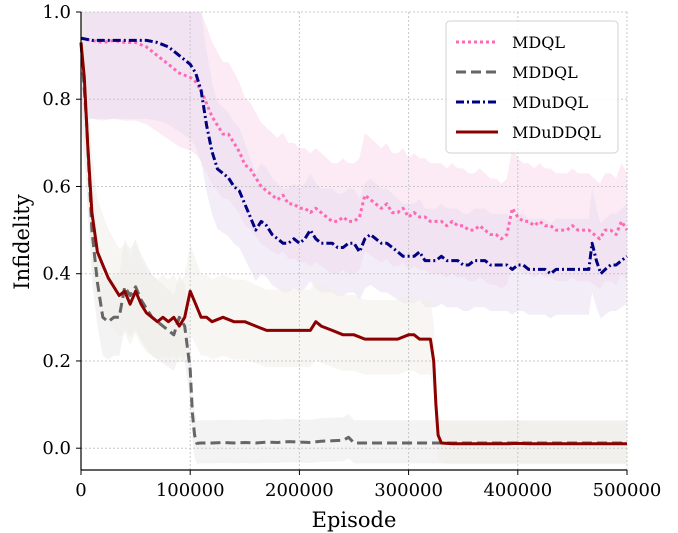 This screenshot has height=533, width=678. Describe the element at coordinates (56, 12) in the screenshot. I see `y-tick-label-5: 1.0` at that location.